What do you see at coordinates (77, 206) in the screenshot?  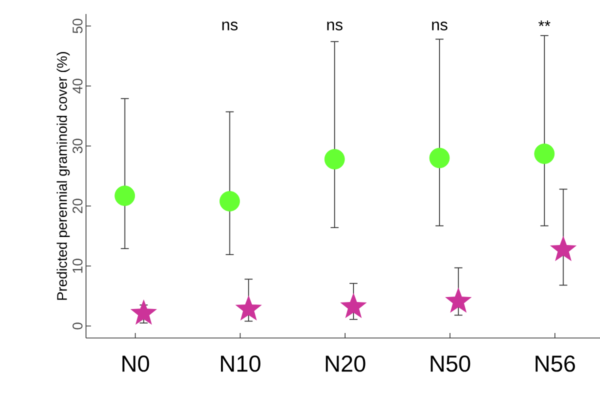 I see `y-tick-label: 20` at bounding box center [77, 206].